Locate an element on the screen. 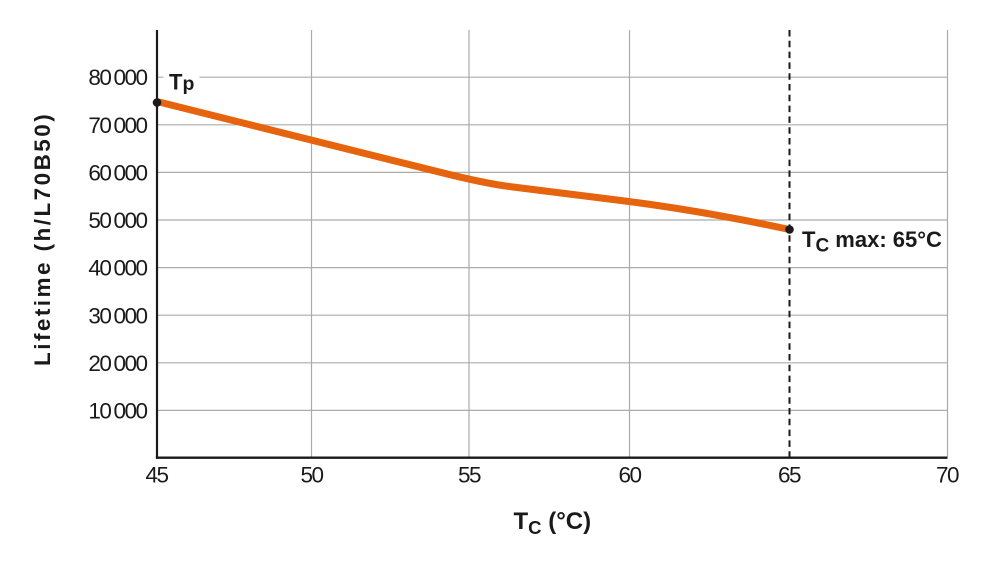  svg-text: 60 is located at coordinates (629, 475).